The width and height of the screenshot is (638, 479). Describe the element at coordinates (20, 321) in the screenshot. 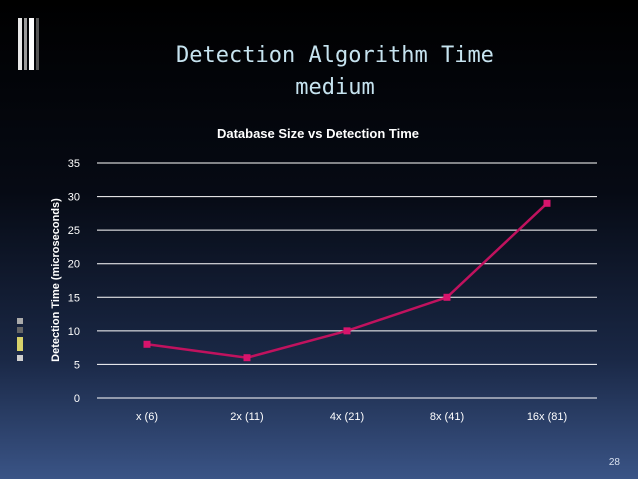

I see `decor-square-gray` at that location.